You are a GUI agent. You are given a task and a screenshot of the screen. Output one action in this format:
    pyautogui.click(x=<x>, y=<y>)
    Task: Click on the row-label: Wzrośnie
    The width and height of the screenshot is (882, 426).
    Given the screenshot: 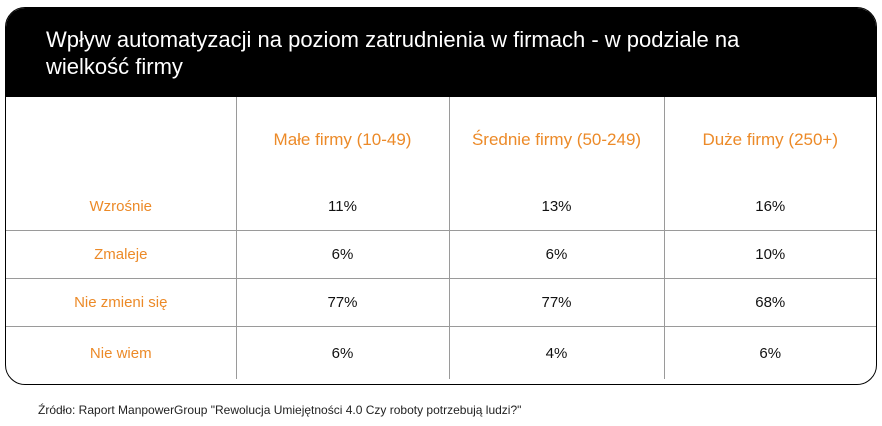 What is the action you would take?
    pyautogui.click(x=121, y=207)
    